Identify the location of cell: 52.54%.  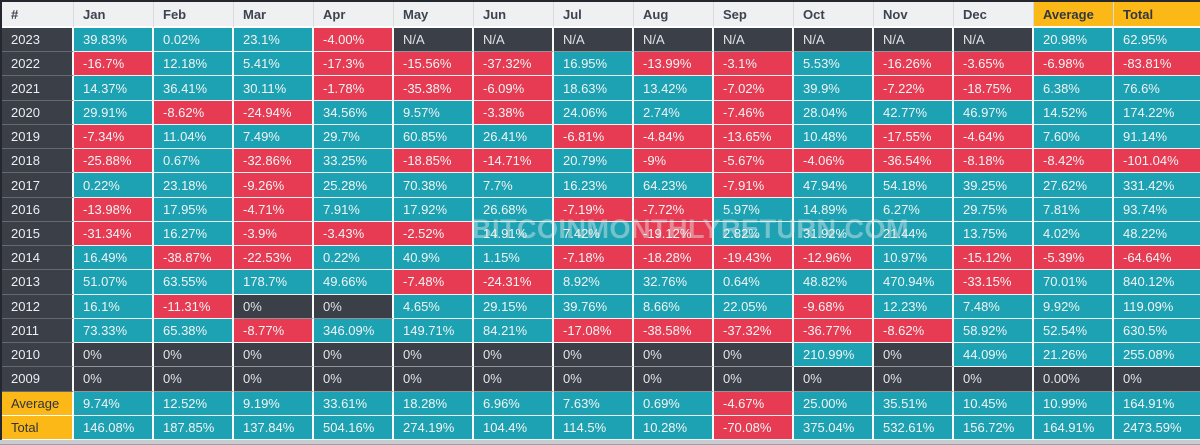
(1074, 331).